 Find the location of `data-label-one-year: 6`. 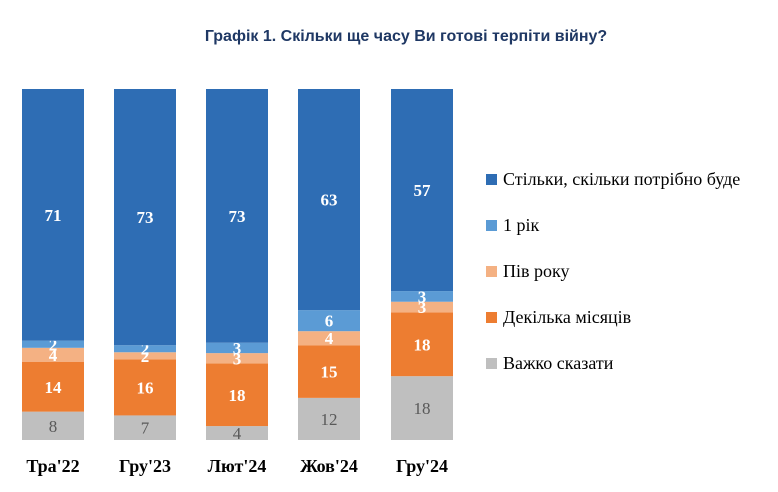

data-label-one-year: 6 is located at coordinates (329, 321).